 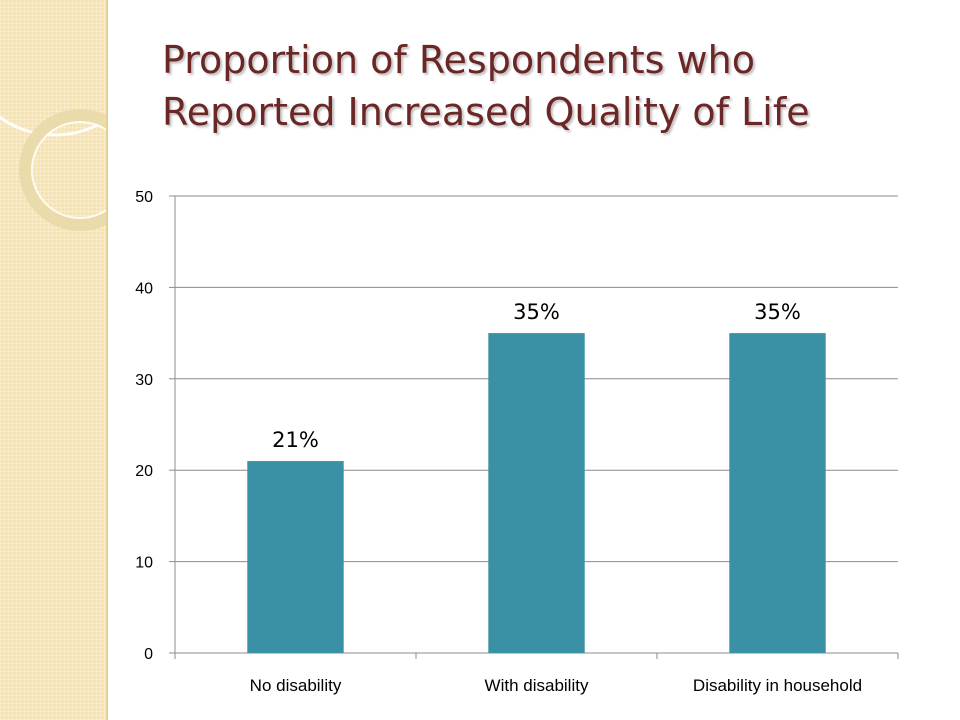 What do you see at coordinates (537, 685) in the screenshot?
I see `category-label: With disability` at bounding box center [537, 685].